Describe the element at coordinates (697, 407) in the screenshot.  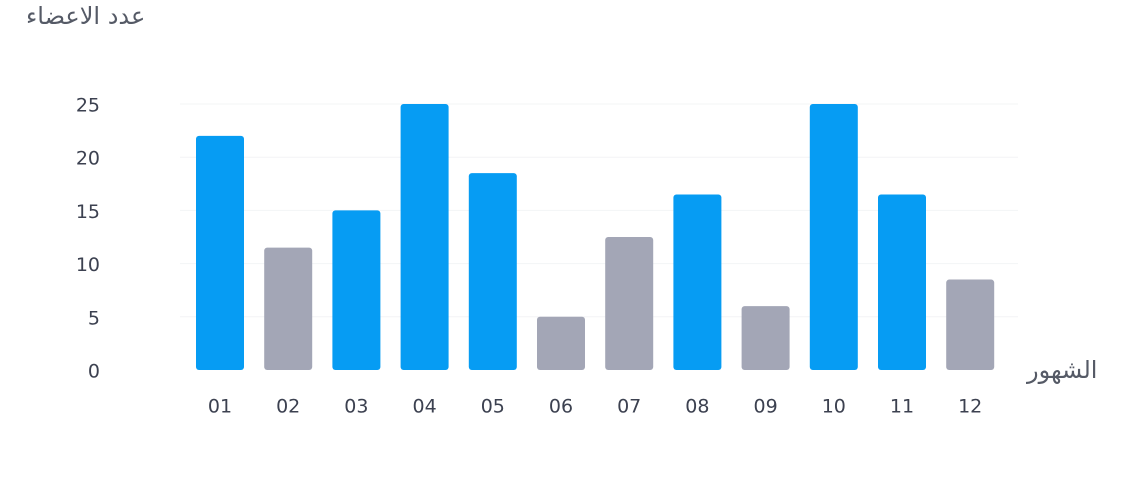
I see `x-tick-label: 08` at that location.